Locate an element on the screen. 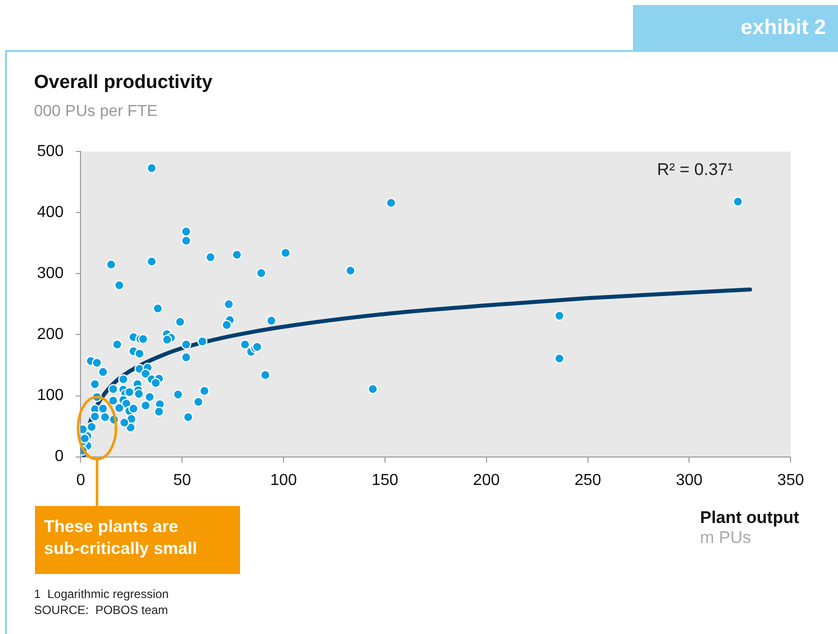 This screenshot has height=634, width=838. text: 1 Logarithmic regression is located at coordinates (101, 594).